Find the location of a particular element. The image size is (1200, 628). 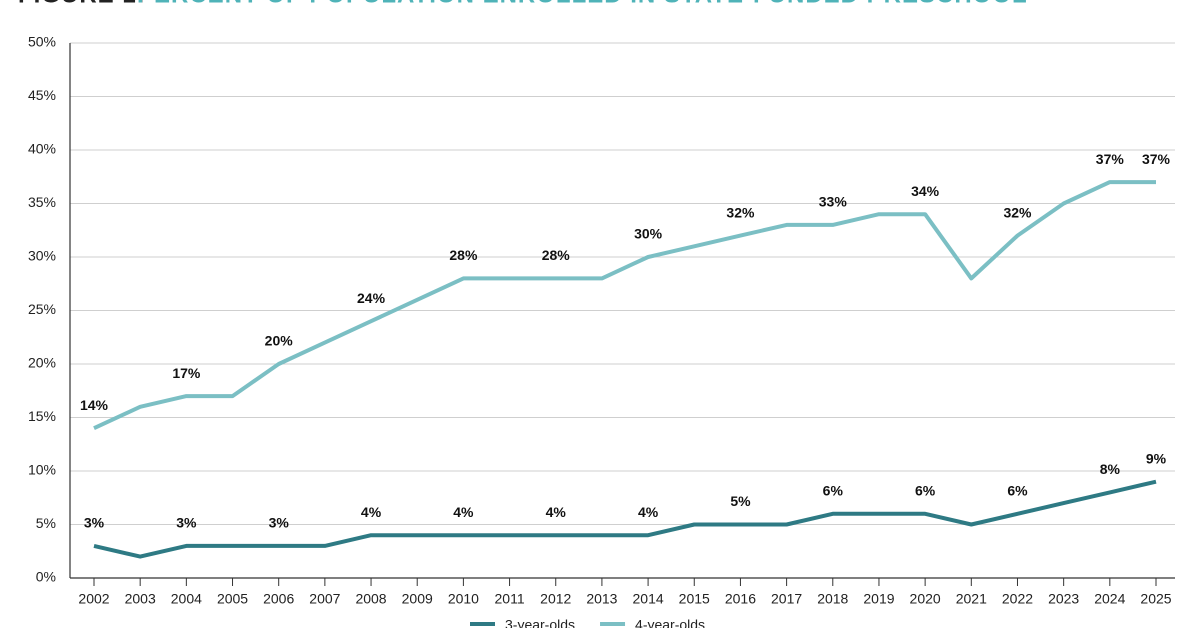

x-tick-label: 2017 is located at coordinates (786, 599).